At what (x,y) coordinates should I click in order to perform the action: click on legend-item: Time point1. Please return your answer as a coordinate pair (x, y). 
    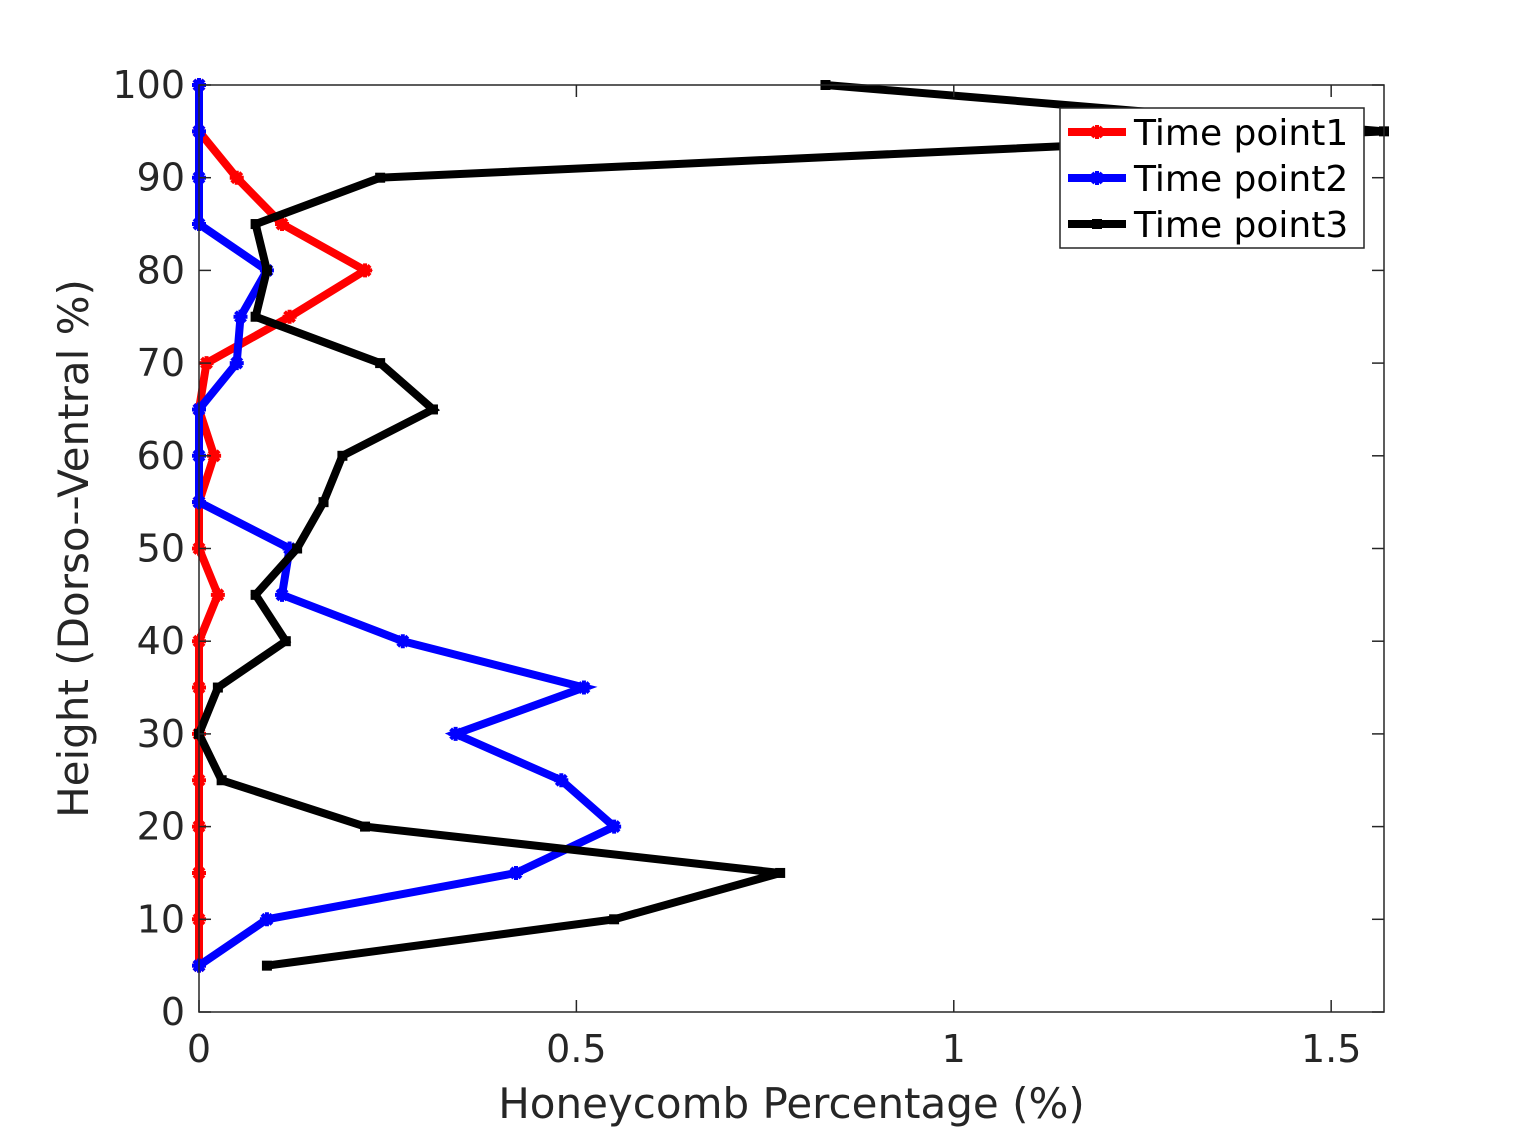
    Looking at the image, I should click on (1208, 133).